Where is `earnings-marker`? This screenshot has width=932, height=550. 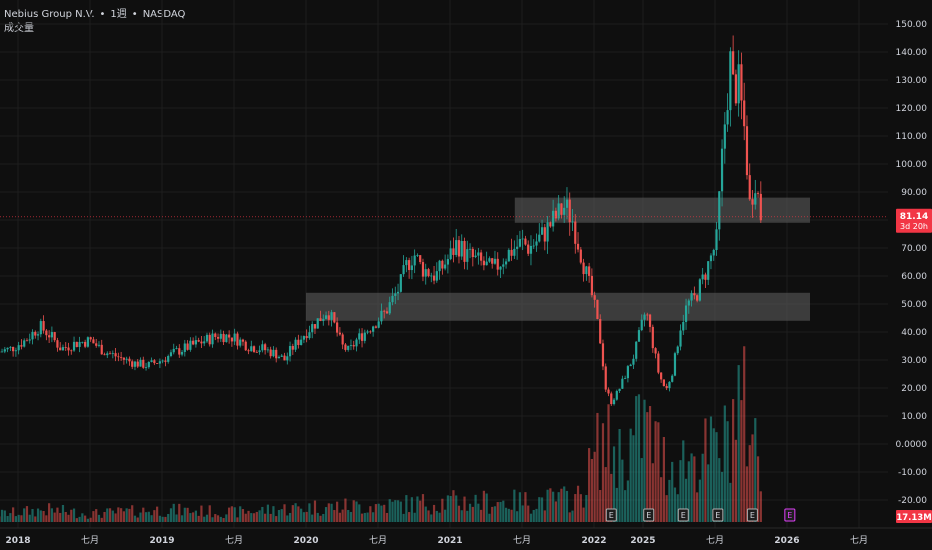 earnings-marker is located at coordinates (611, 515).